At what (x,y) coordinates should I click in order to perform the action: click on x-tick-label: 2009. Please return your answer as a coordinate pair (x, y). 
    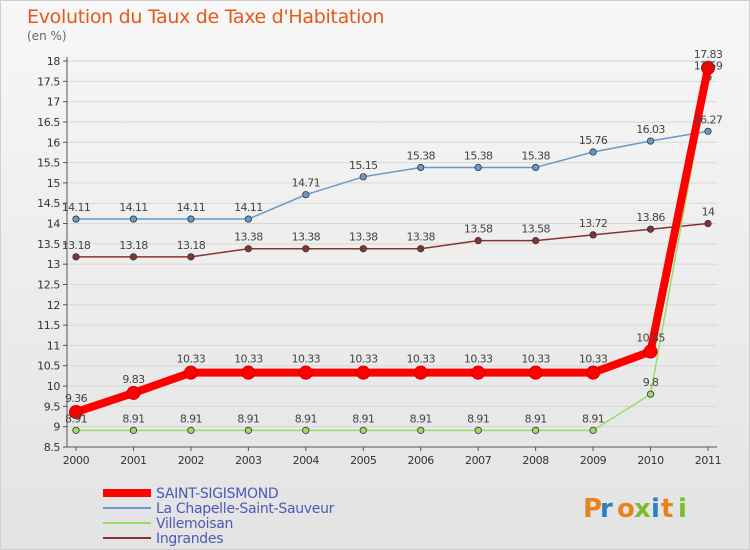
    Looking at the image, I should click on (593, 460).